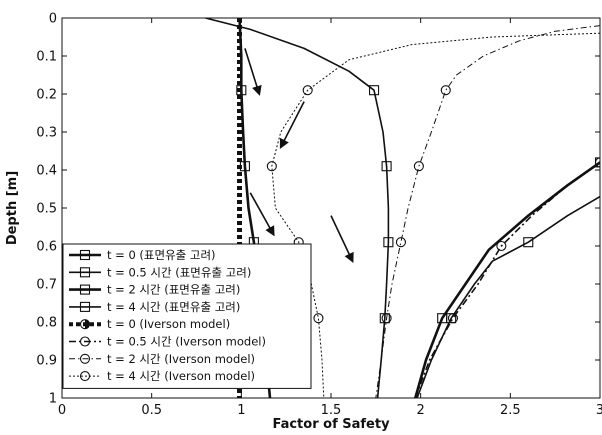 The image size is (602, 435). What do you see at coordinates (46, 57) in the screenshot?
I see `y-tick-label: 0.1` at bounding box center [46, 57].